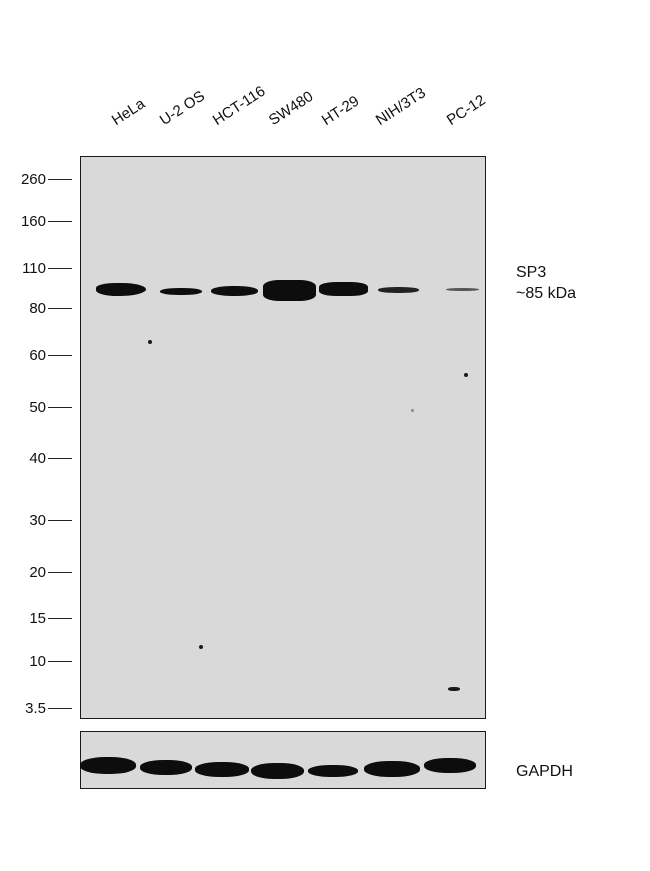 This screenshot has height=871, width=650. Describe the element at coordinates (128, 112) in the screenshot. I see `lane-label-hela: HeLa` at that location.